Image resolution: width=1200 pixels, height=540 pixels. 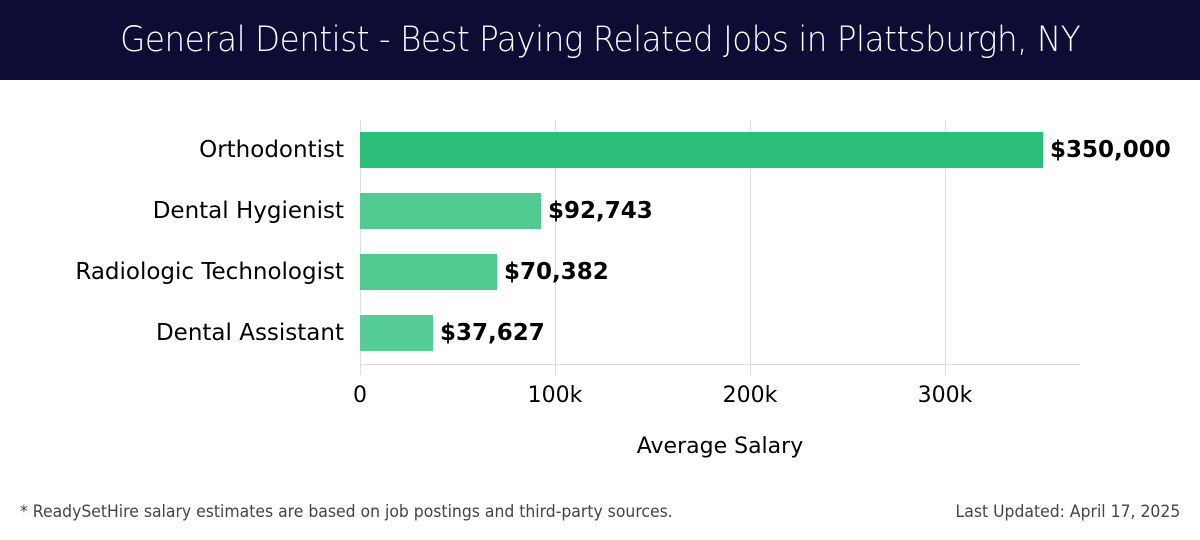 I want to click on bar-dental-assistant, so click(x=396, y=333).